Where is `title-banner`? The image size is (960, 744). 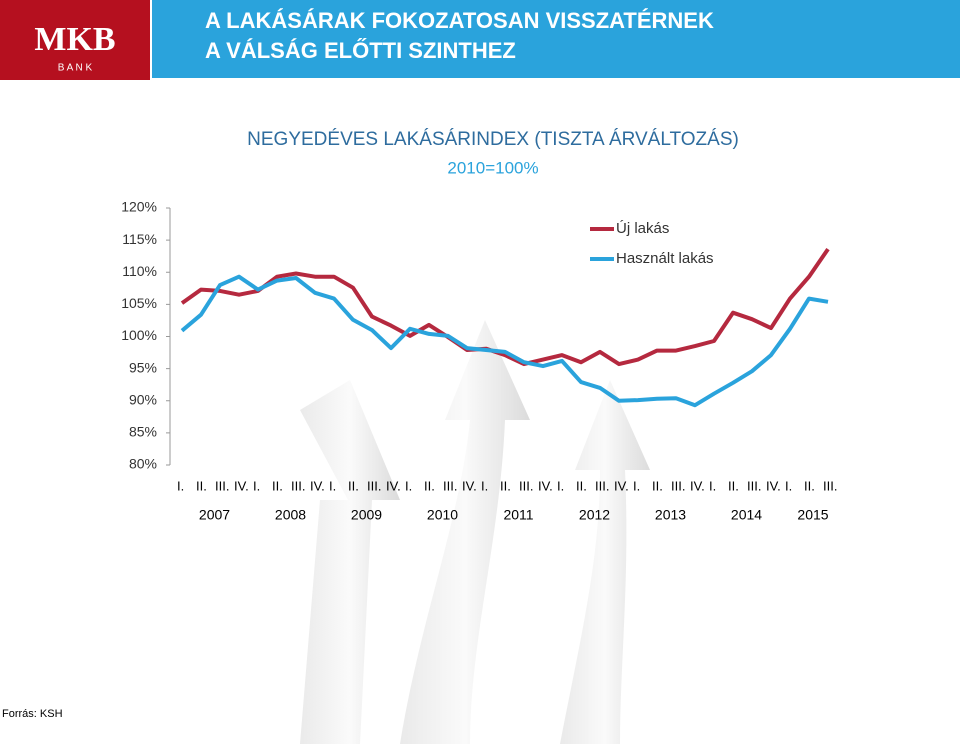
title-banner is located at coordinates (556, 39).